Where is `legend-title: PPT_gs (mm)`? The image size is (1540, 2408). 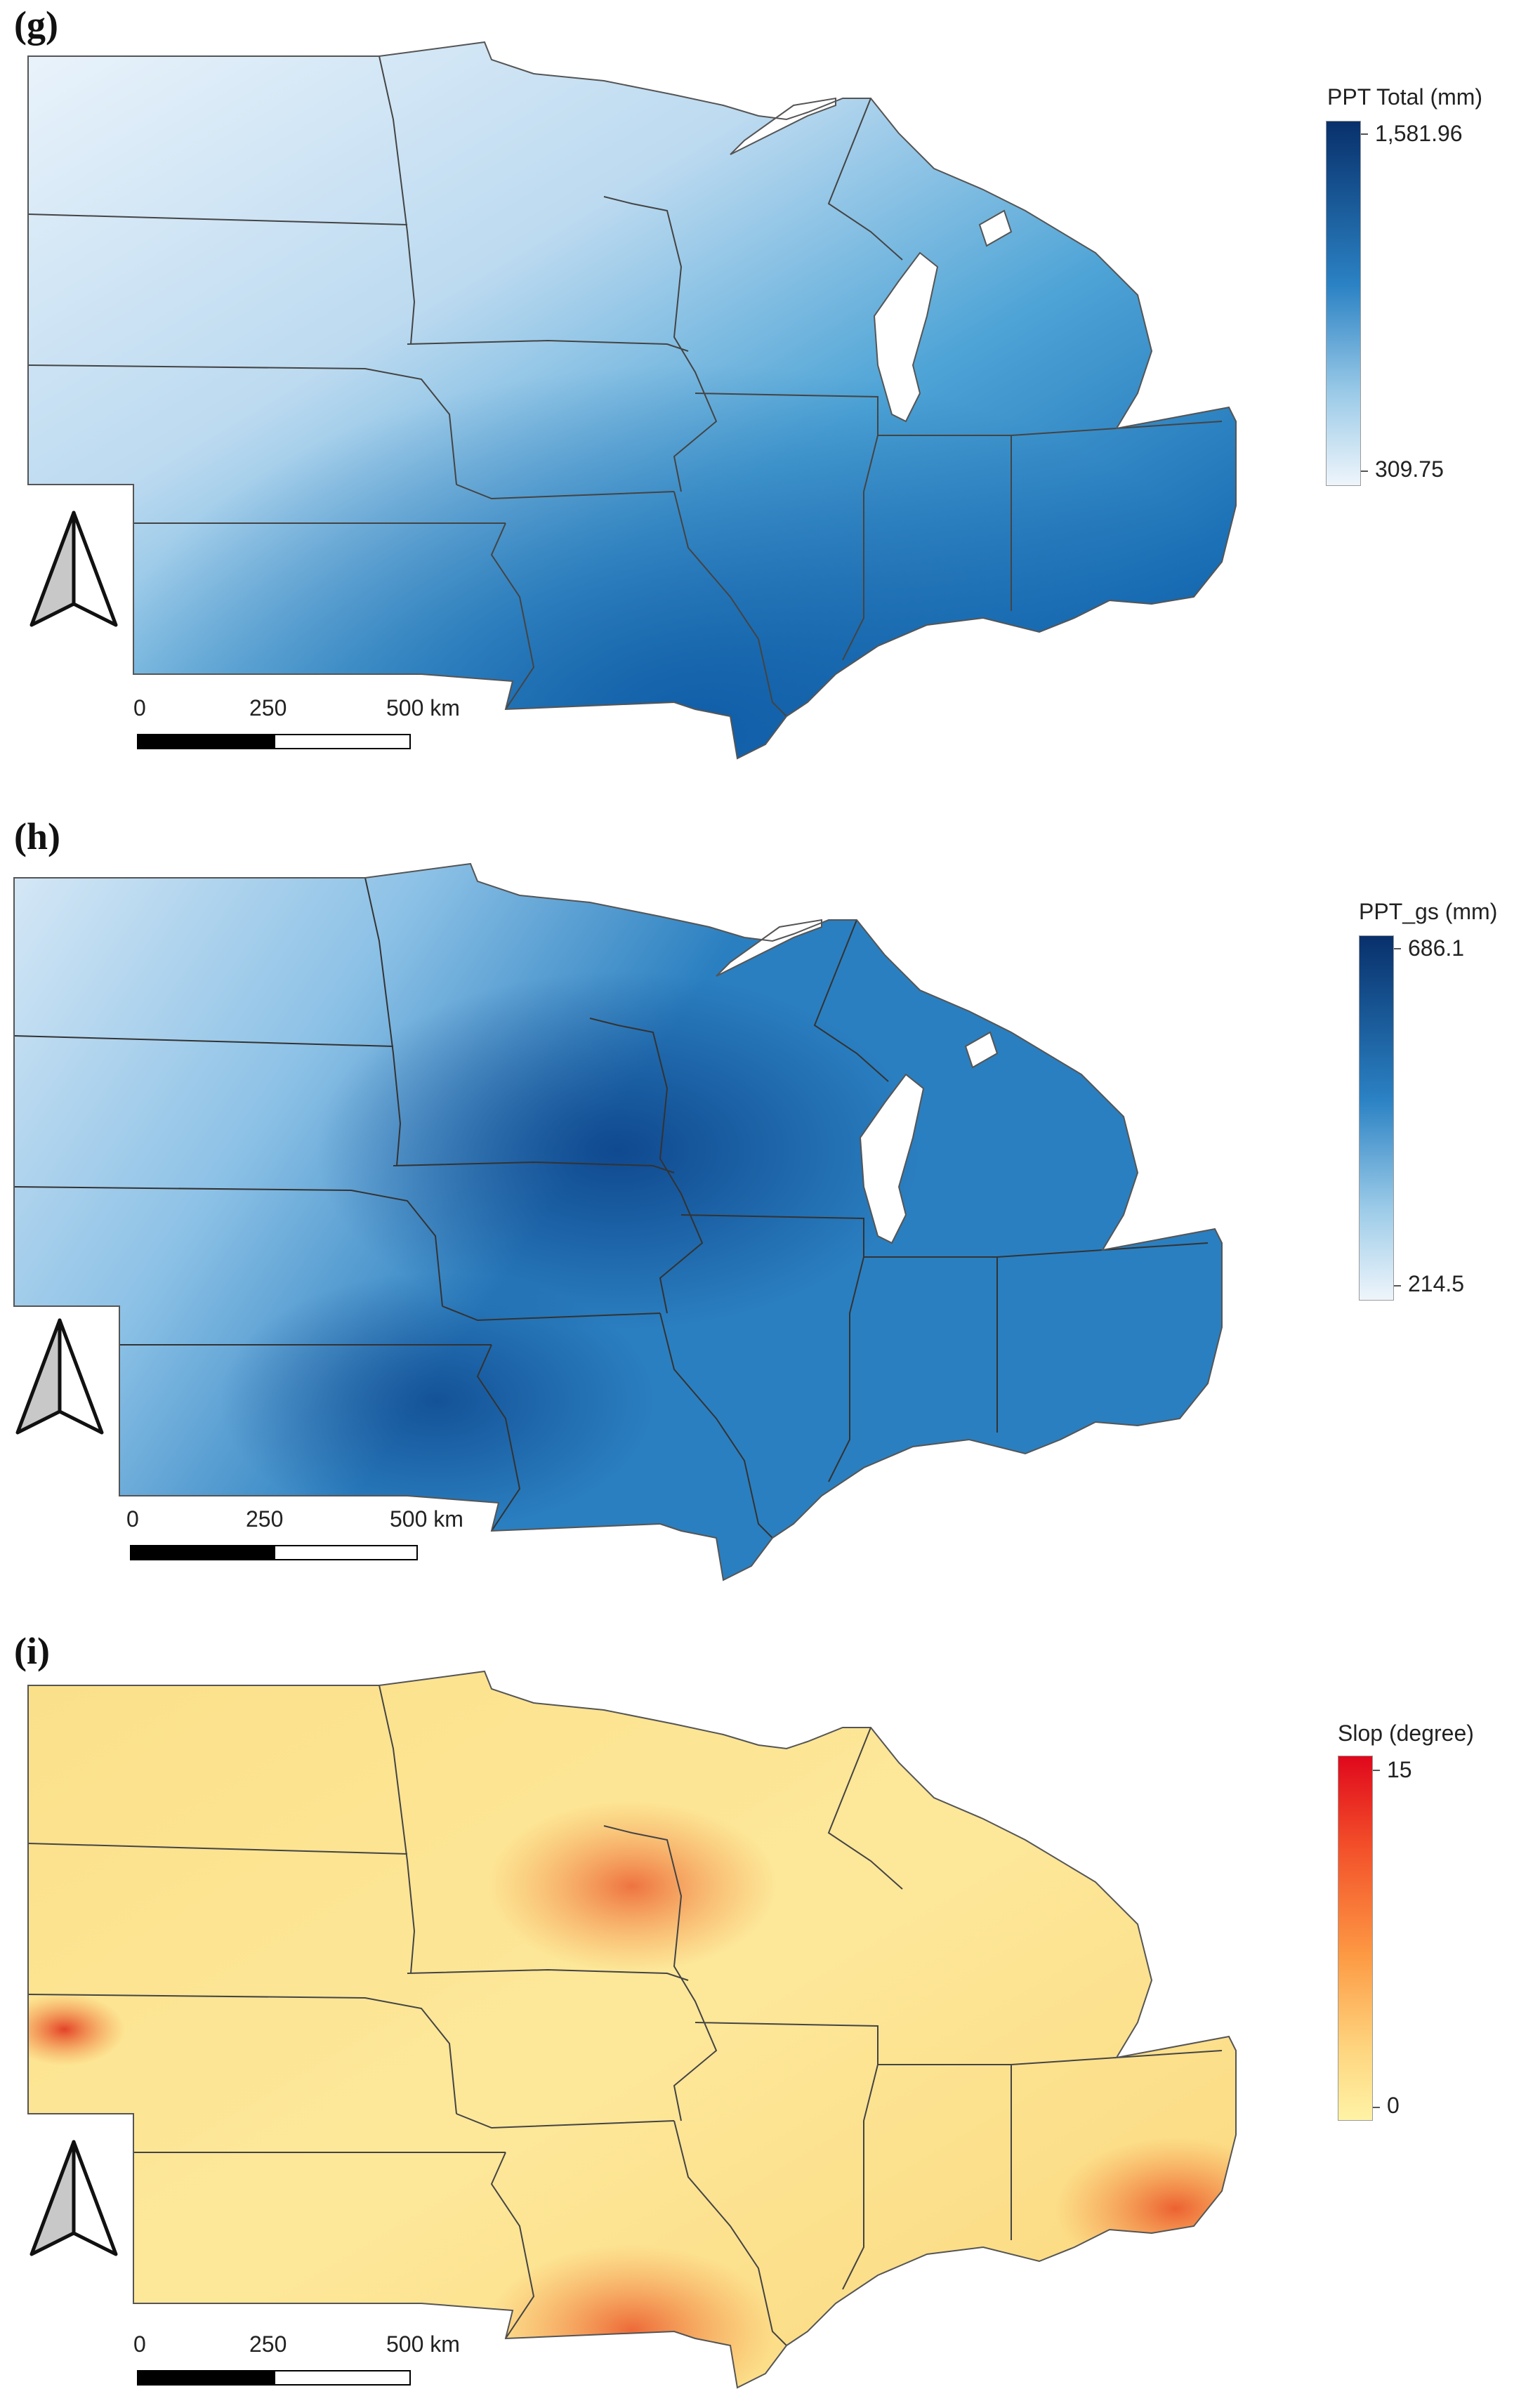
legend-title: PPT_gs (mm) is located at coordinates (1428, 911).